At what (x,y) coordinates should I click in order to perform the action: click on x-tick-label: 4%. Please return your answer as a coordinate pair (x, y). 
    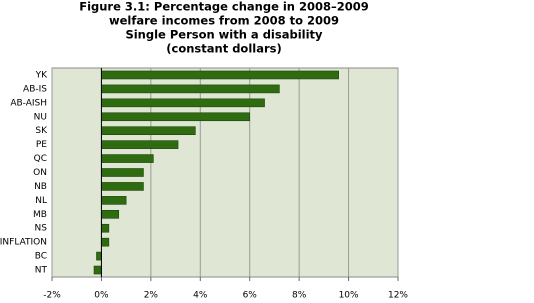
    Looking at the image, I should click on (200, 296).